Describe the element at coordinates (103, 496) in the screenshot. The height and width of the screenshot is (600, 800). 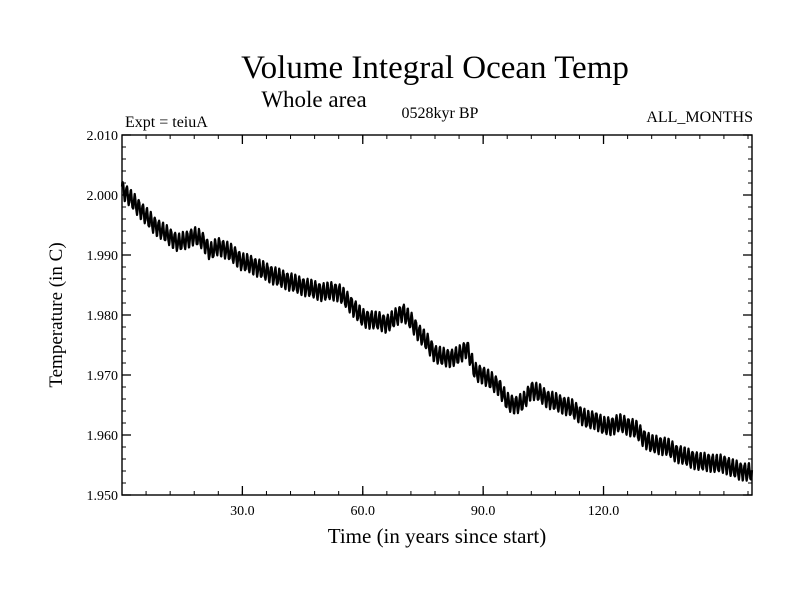
I see `y-tick-label: 1.950` at that location.